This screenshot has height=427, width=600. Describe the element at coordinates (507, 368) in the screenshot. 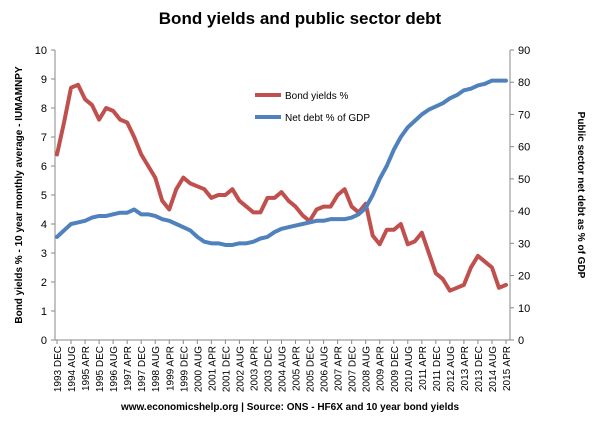

I see `x-tick-label: 2015 APR` at that location.